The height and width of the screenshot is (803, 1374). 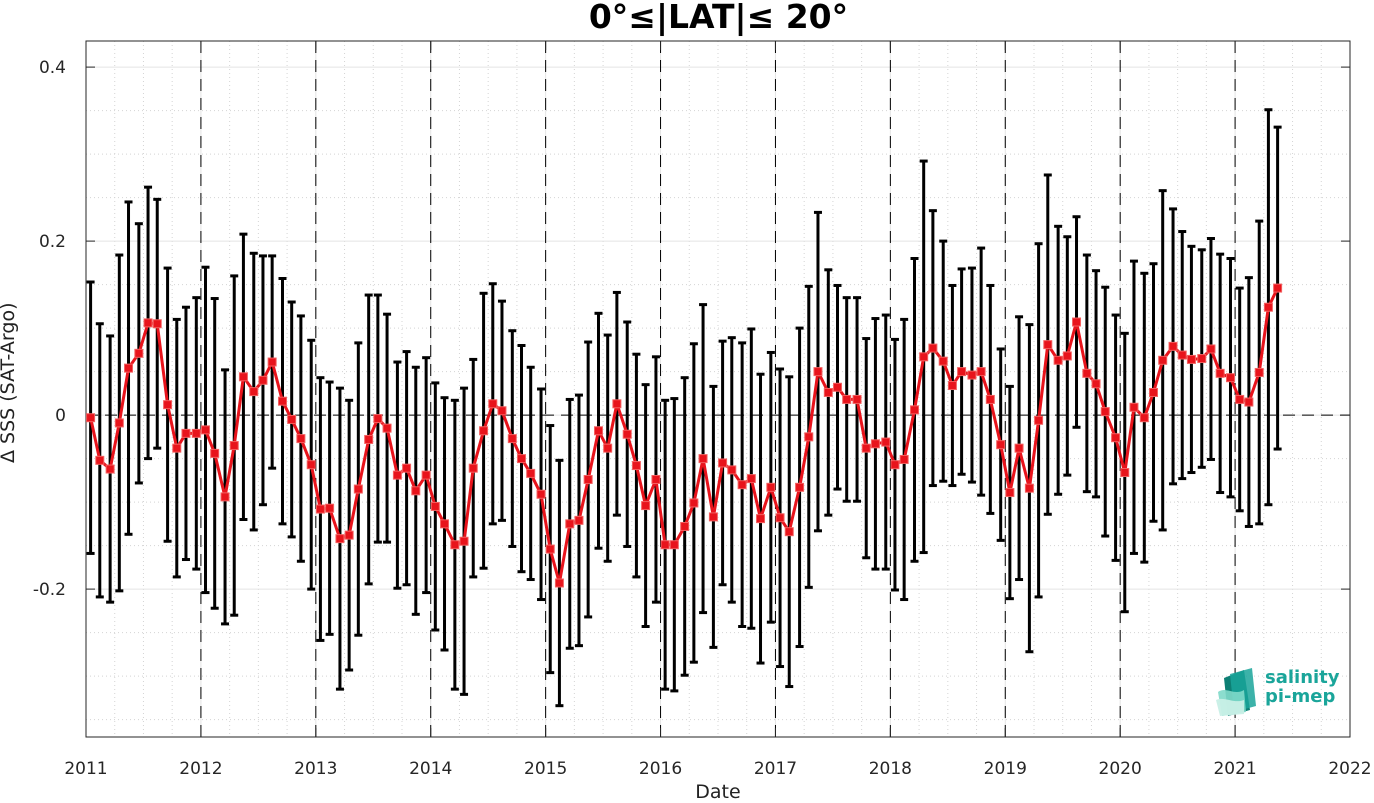 I want to click on x-tick-label: 2012, so click(x=200, y=769).